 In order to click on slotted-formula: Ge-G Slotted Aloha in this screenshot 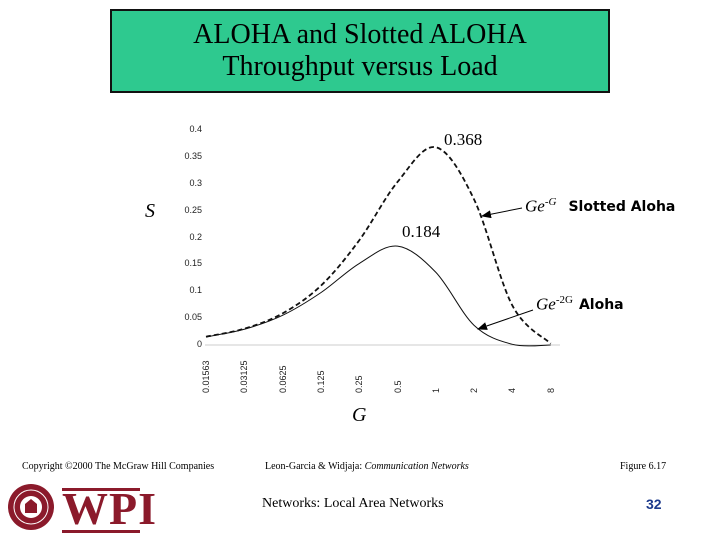, I will do `click(600, 206)`.